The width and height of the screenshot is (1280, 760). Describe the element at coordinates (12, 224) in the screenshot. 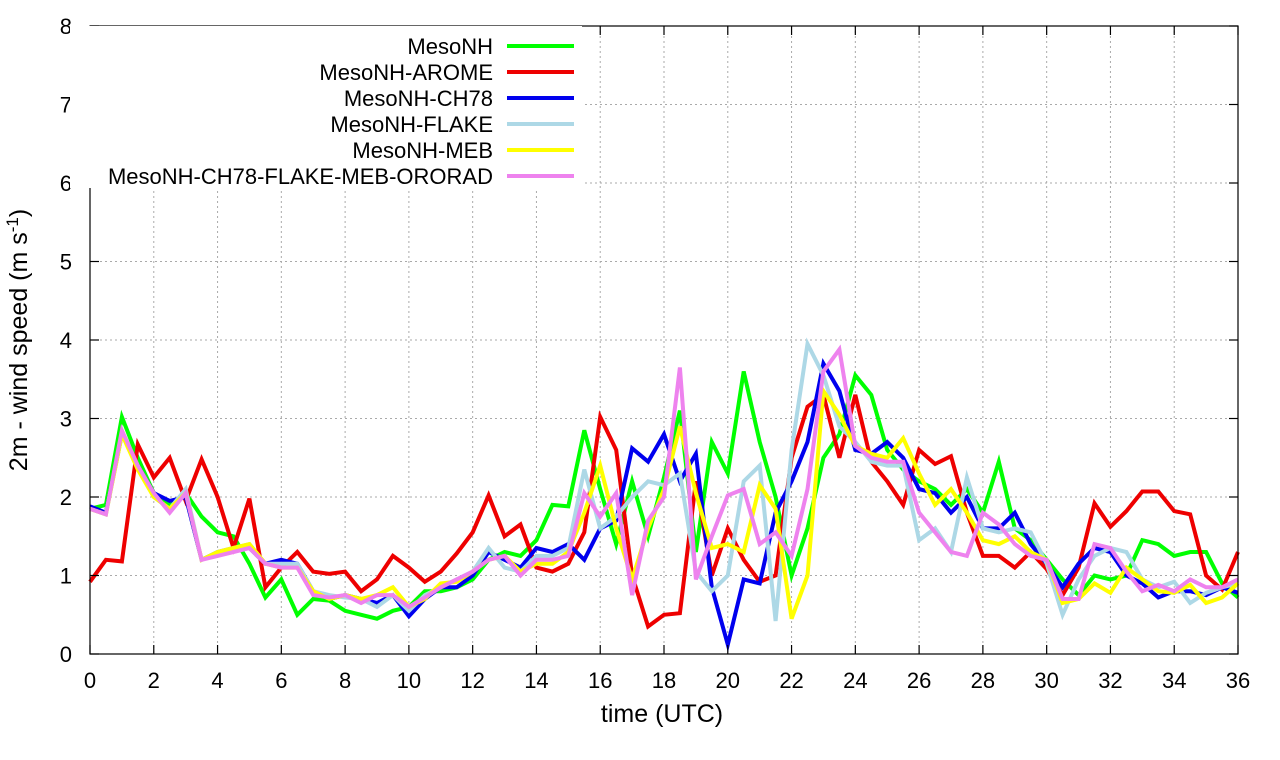

I see `y-axis-title-exponent: -1` at that location.